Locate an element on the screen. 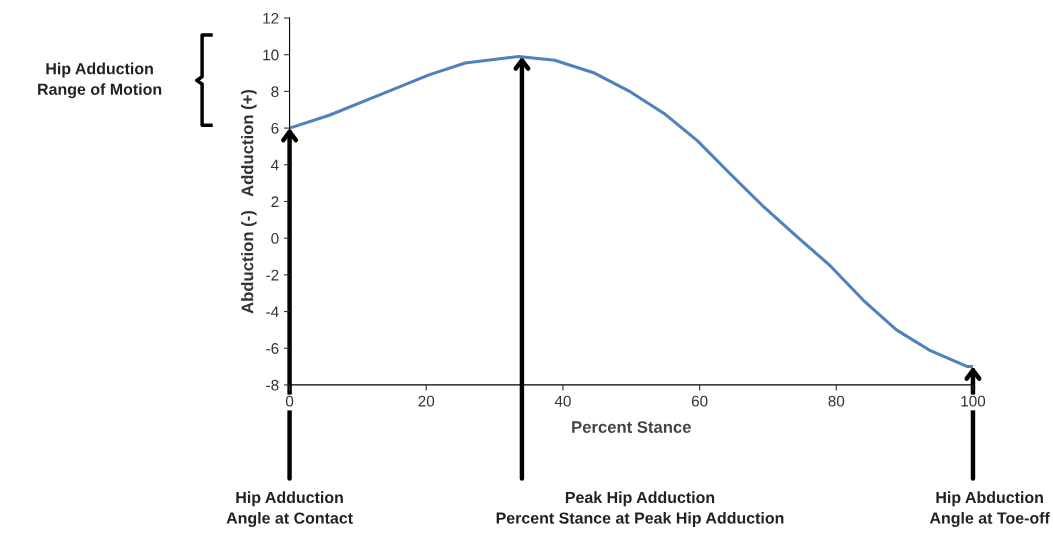 This screenshot has width=1053, height=546. y-tick-label: 2 is located at coordinates (275, 202).